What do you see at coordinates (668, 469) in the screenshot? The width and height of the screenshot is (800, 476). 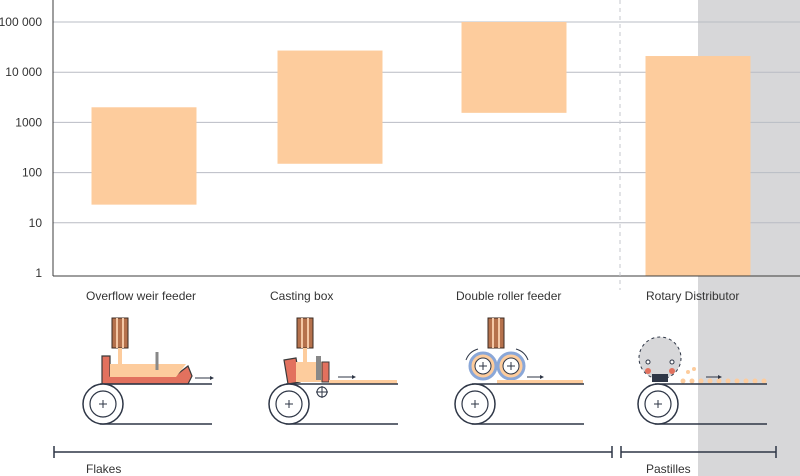 I see `group-label-pastilles: Pastilles` at bounding box center [668, 469].